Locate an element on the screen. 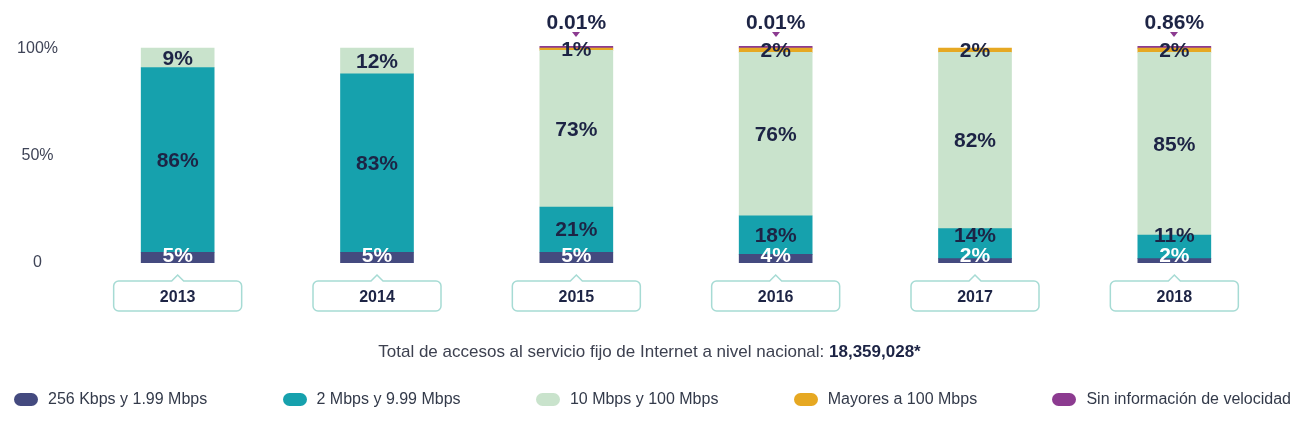  data-label: 85% is located at coordinates (1174, 143).